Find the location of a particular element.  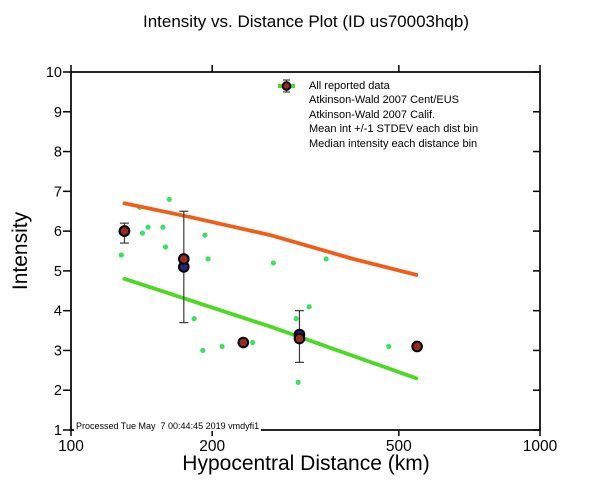

y-tick-label: 7 is located at coordinates (58, 192).